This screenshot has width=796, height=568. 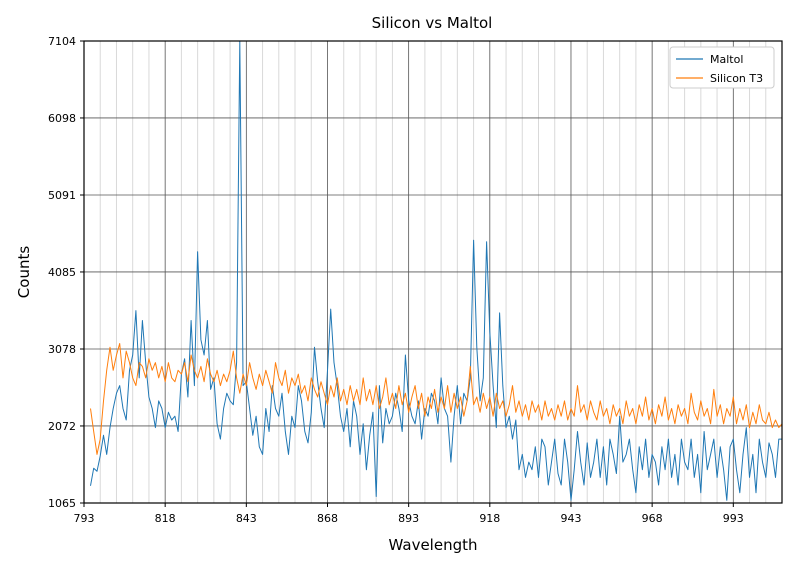 I want to click on y-tick-label: 6098, so click(x=62, y=118).